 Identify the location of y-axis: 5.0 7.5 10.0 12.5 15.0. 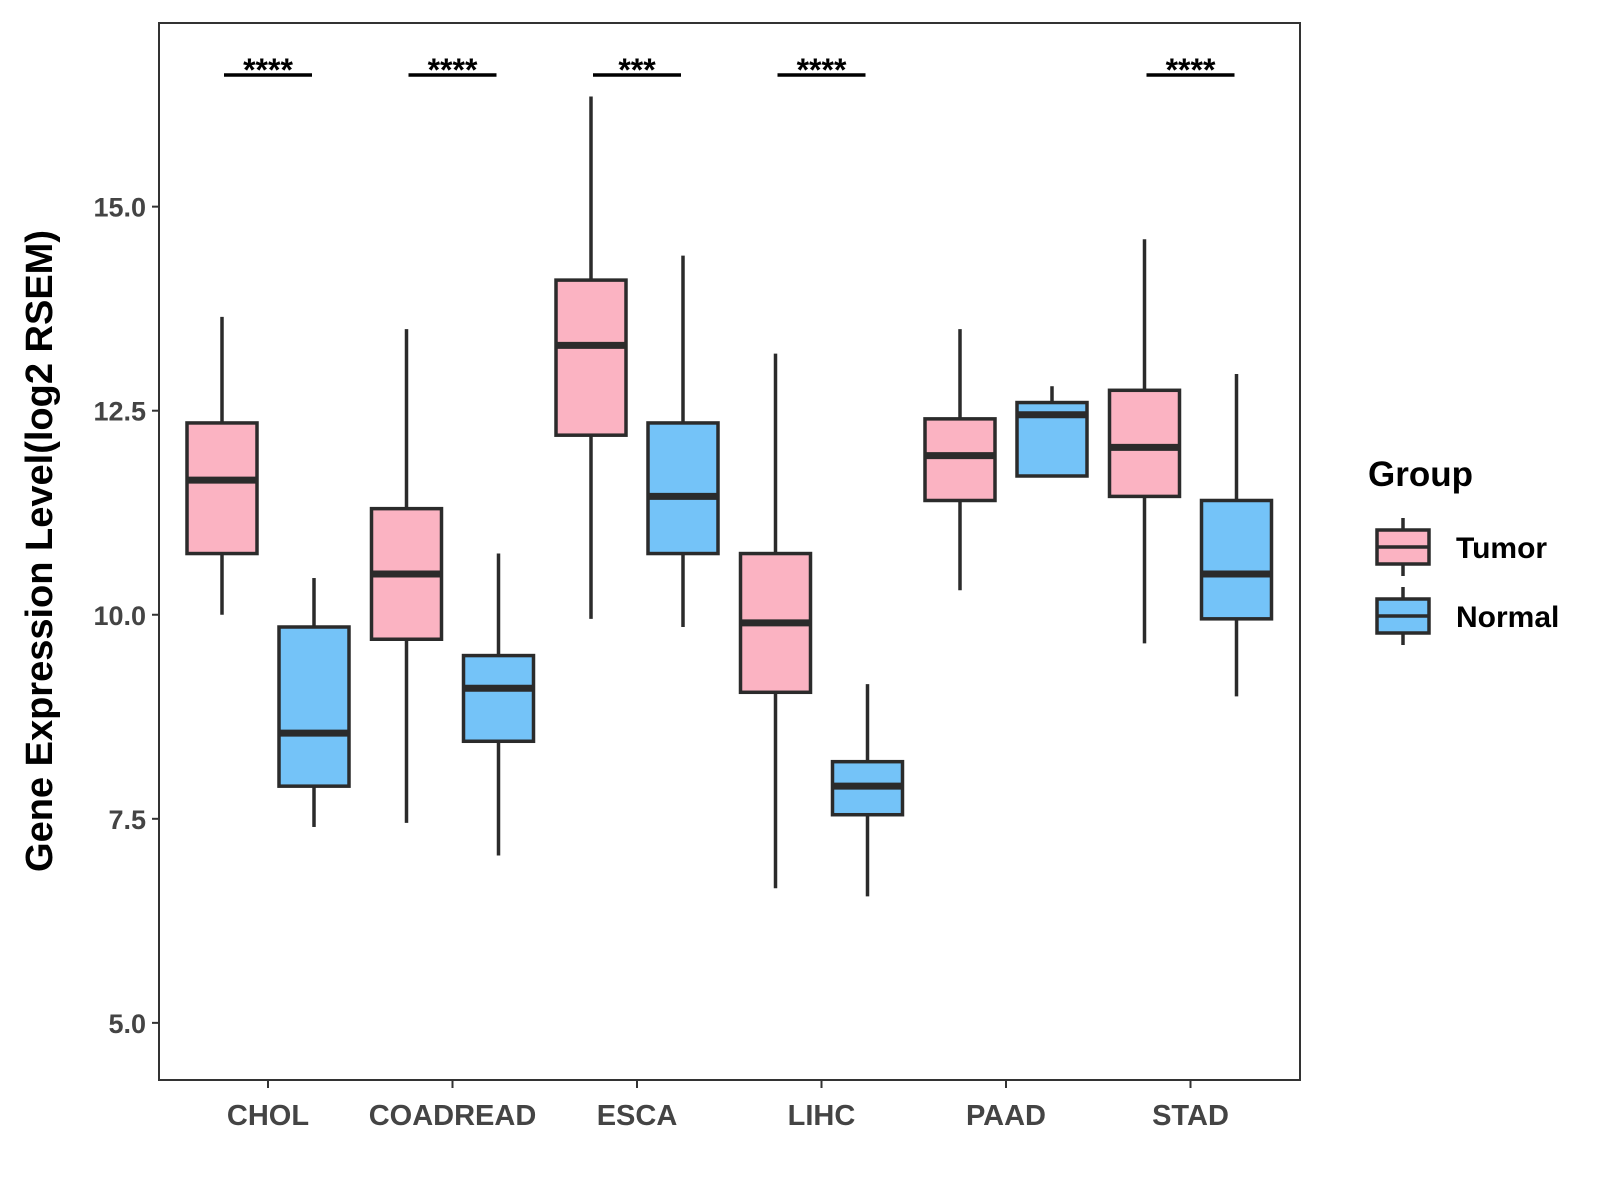
(126, 616).